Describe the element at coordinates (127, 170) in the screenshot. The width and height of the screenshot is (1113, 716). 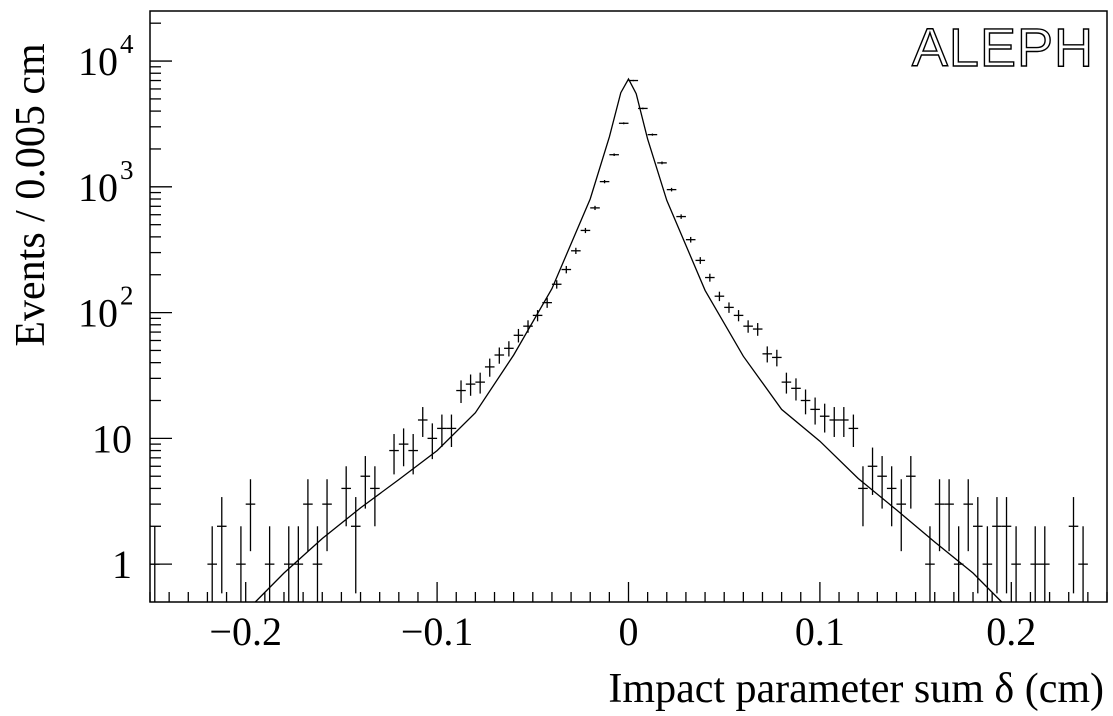
I see `y-tick-exponent: 3` at that location.